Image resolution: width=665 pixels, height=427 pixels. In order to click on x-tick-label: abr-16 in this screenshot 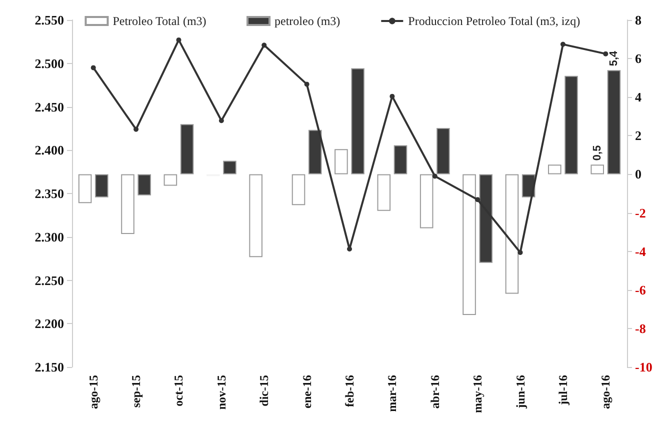, I will do `click(435, 392)`.